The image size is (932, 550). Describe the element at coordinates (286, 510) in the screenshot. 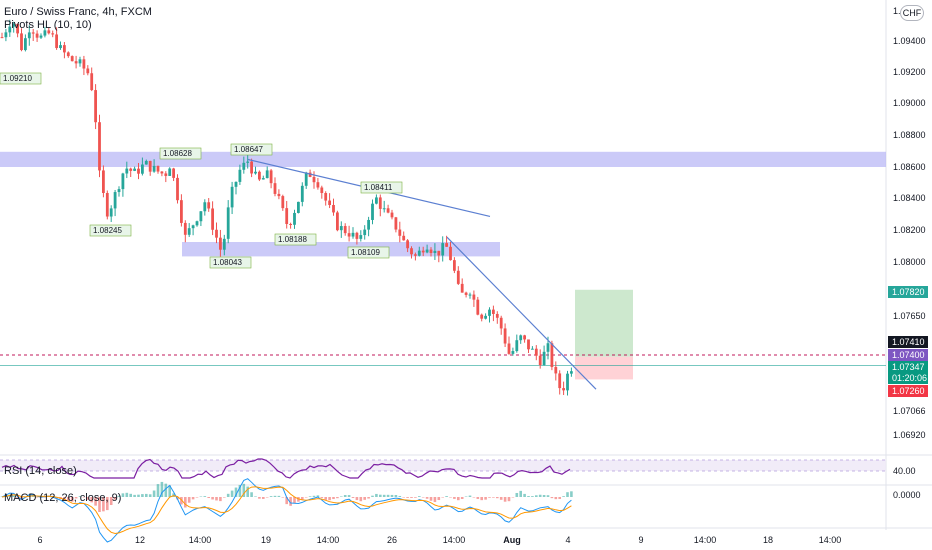

I see `macd-line` at that location.